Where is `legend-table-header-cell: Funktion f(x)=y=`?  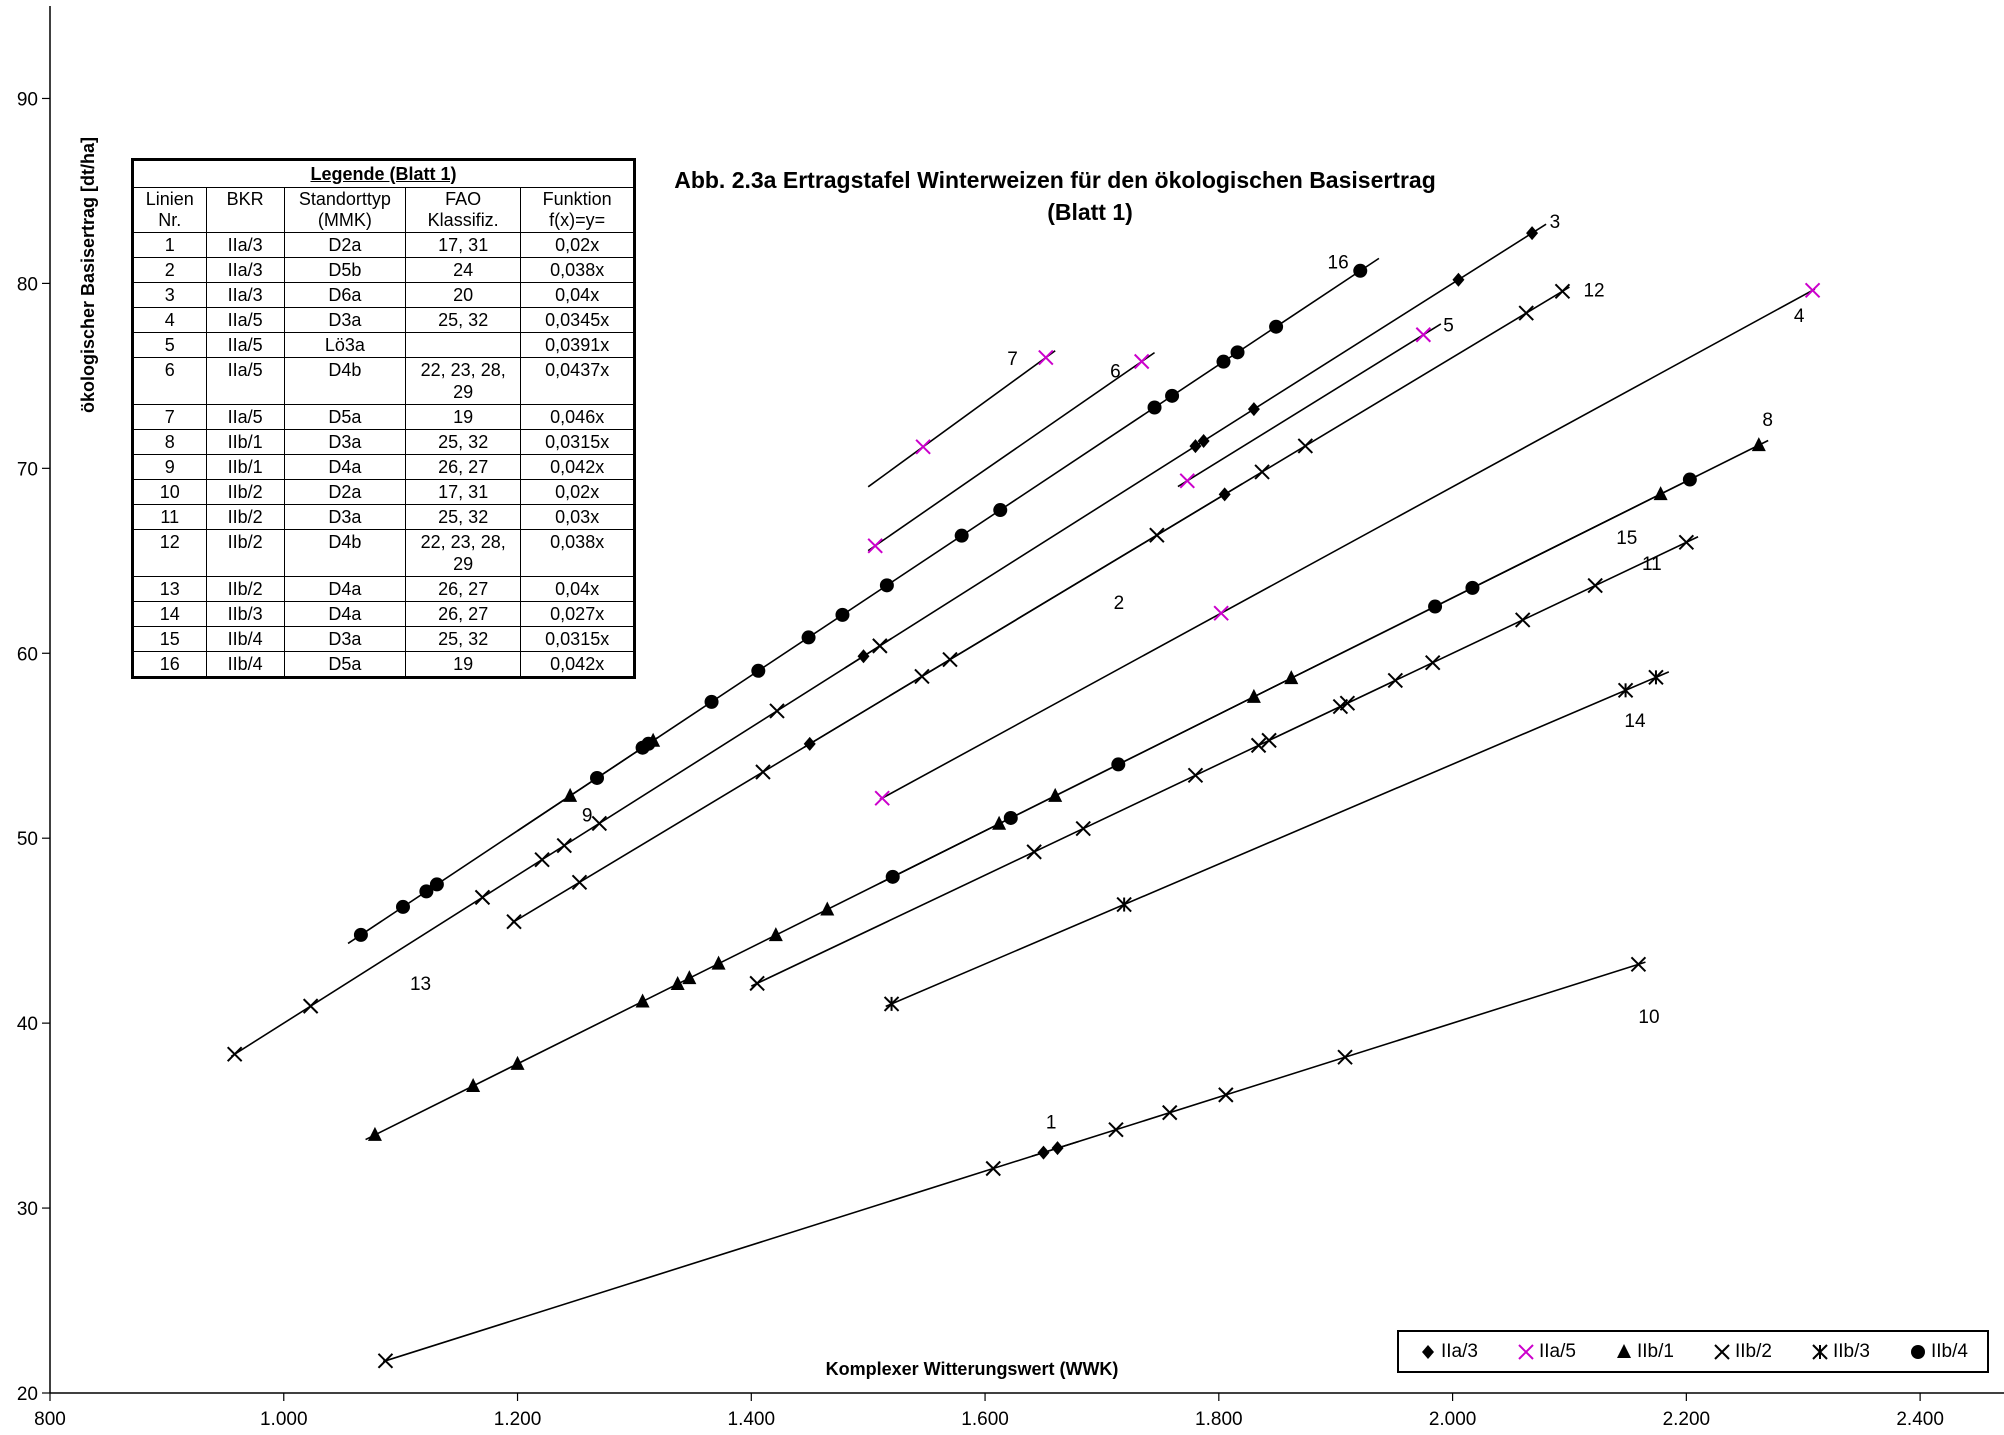
legend-table-header-cell: Funktion f(x)=y= is located at coordinates (577, 210).